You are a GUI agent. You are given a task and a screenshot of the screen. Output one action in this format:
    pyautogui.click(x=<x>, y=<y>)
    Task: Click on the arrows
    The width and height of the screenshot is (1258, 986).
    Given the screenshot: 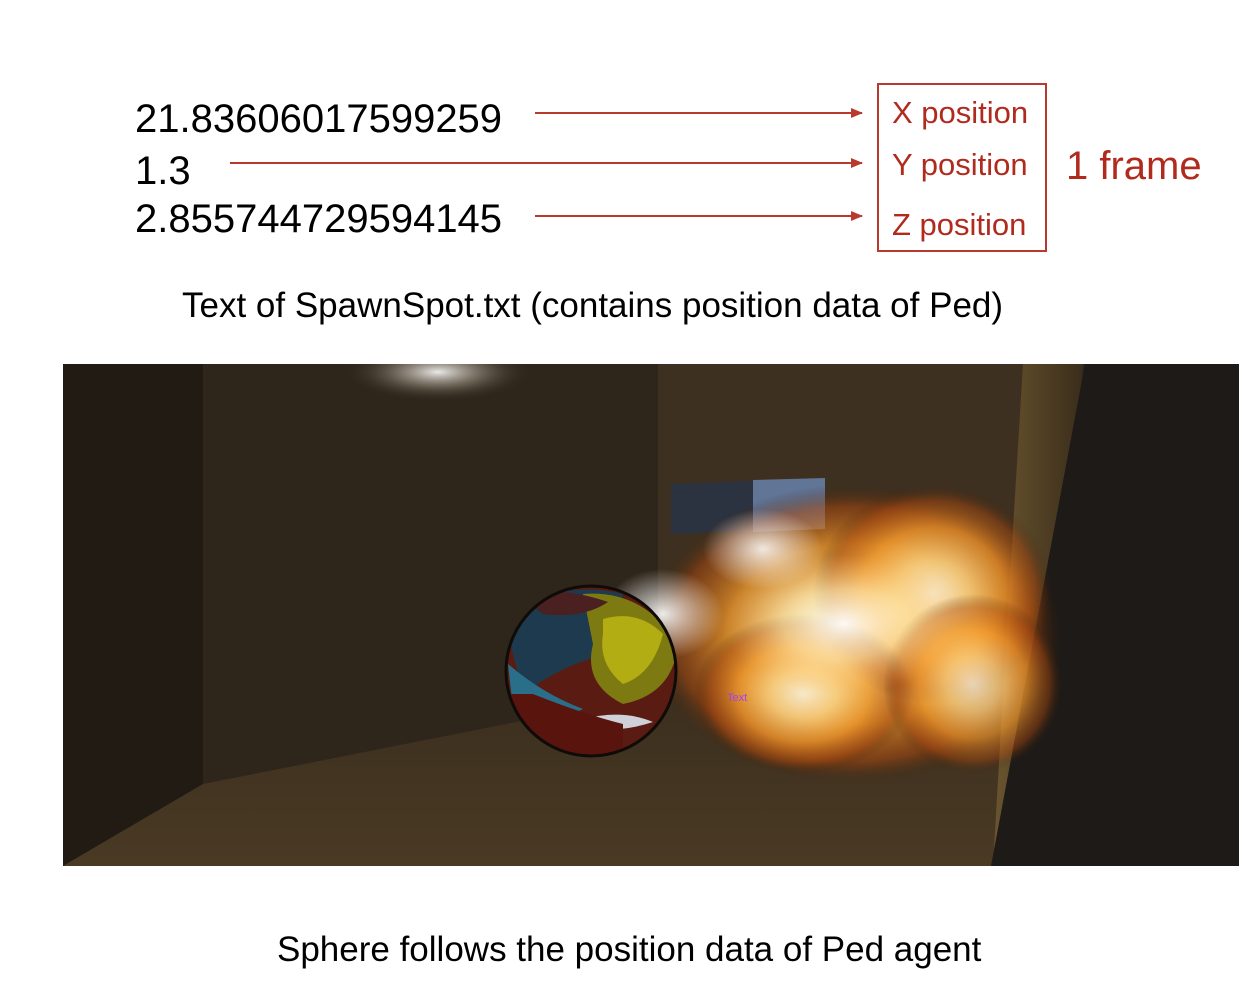 What is the action you would take?
    pyautogui.click(x=546, y=164)
    